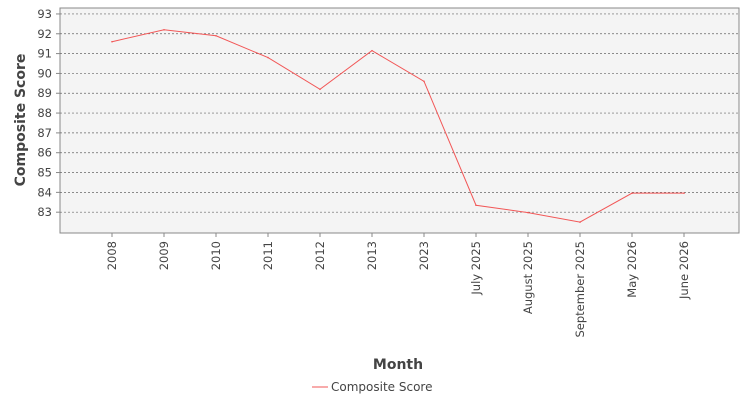 The width and height of the screenshot is (750, 400). What do you see at coordinates (44, 153) in the screenshot?
I see `y-tick-label: 86` at bounding box center [44, 153].